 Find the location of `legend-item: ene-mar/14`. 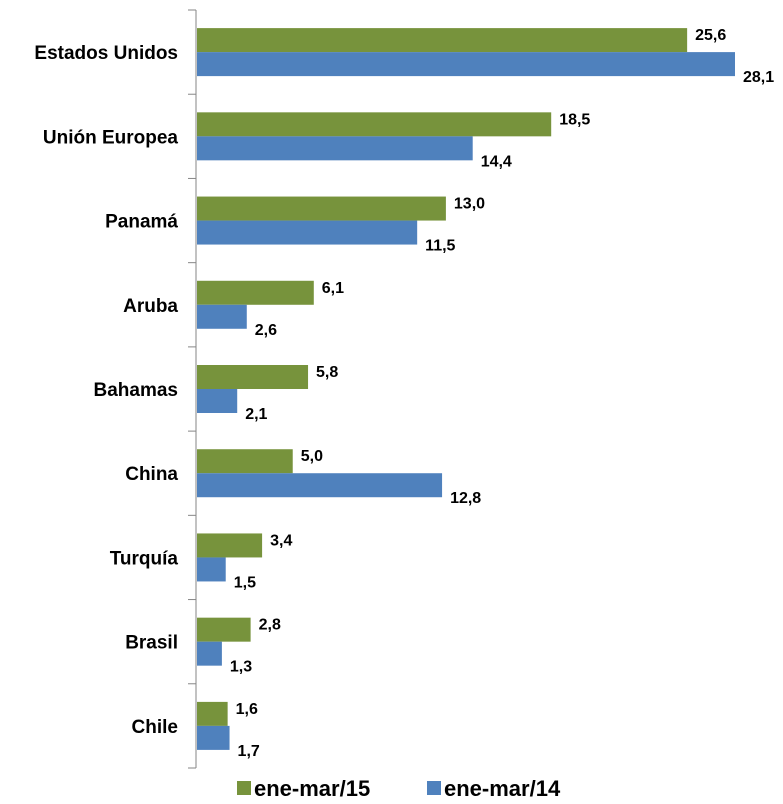

legend-item: ene-mar/14 is located at coordinates (494, 788).